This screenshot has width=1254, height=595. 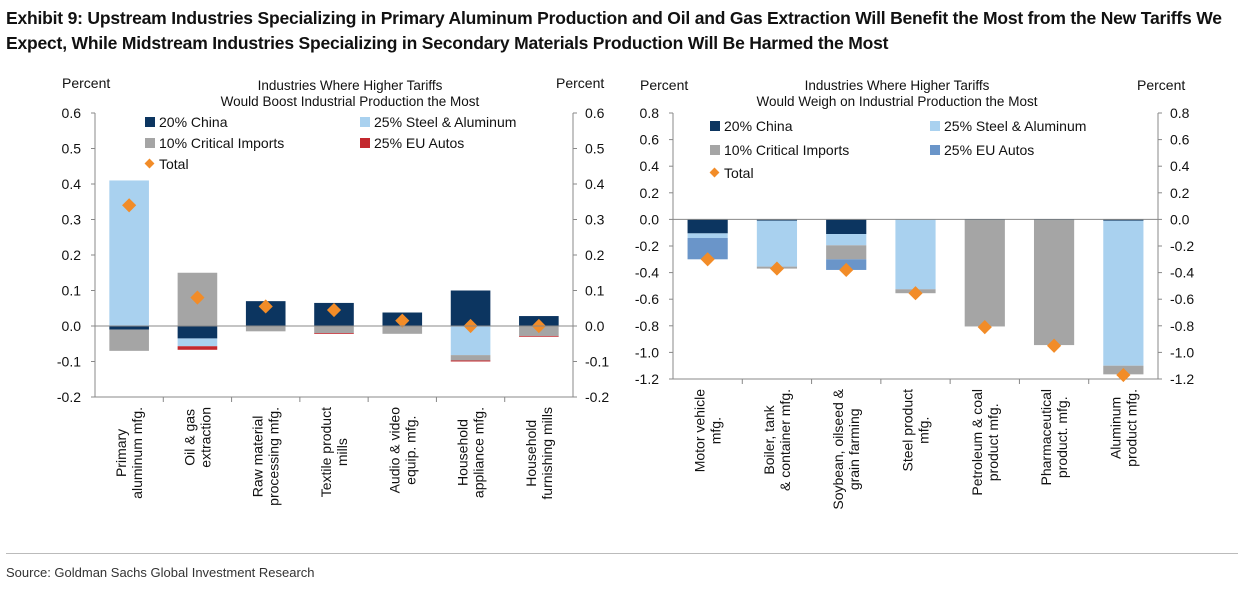 What do you see at coordinates (531, 453) in the screenshot?
I see `x-tick-label-line: Household` at bounding box center [531, 453].